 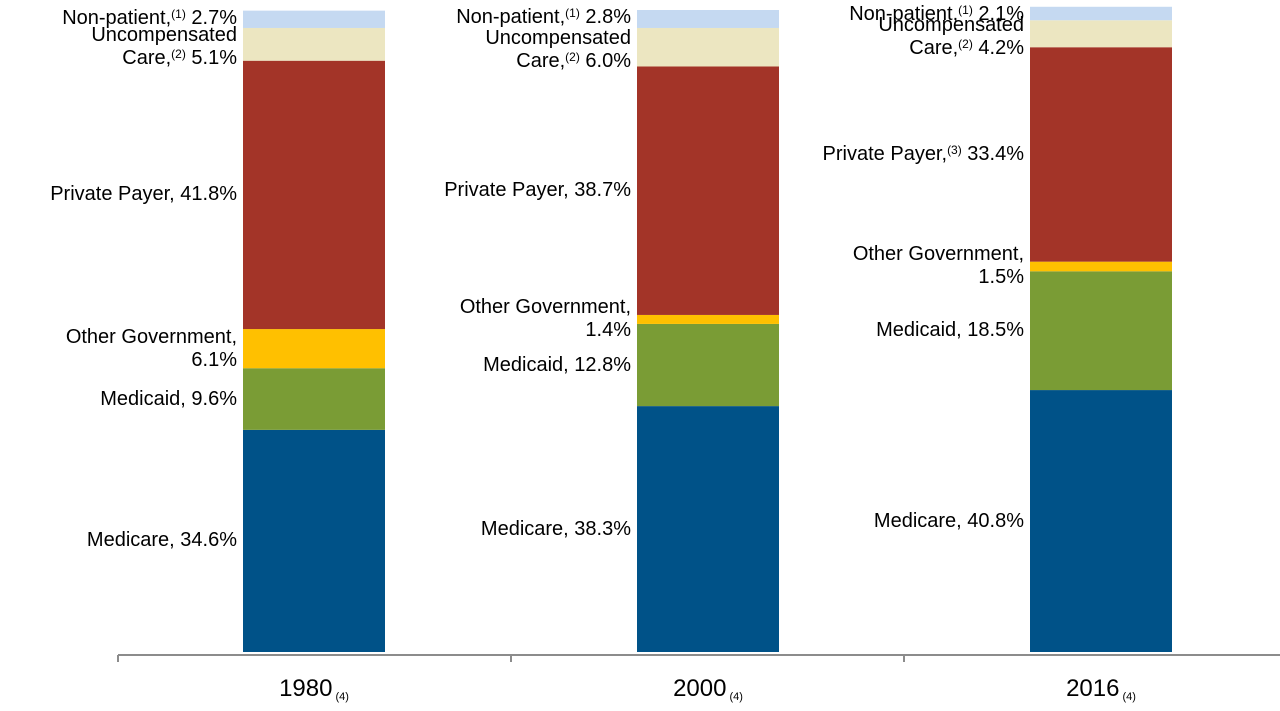 What do you see at coordinates (923, 153) in the screenshot?
I see `segment-label-private_payer-2016: Private Payer,(3) 33.4%` at bounding box center [923, 153].